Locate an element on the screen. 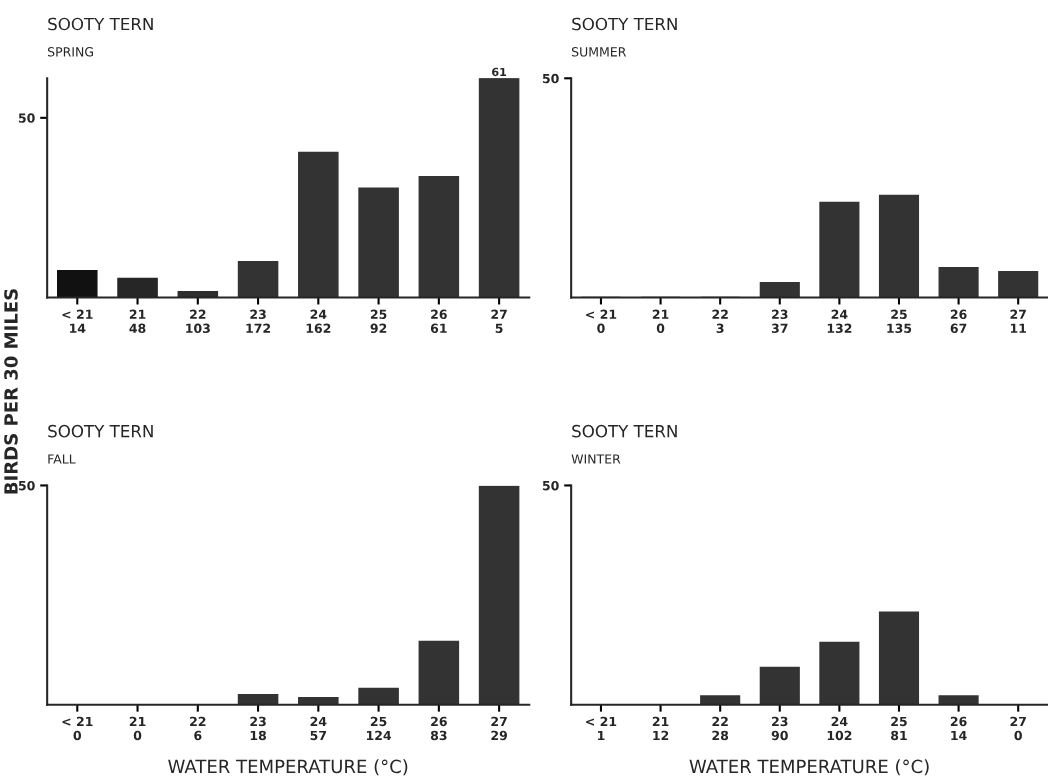  chart-subtitle: WINTER is located at coordinates (596, 459).